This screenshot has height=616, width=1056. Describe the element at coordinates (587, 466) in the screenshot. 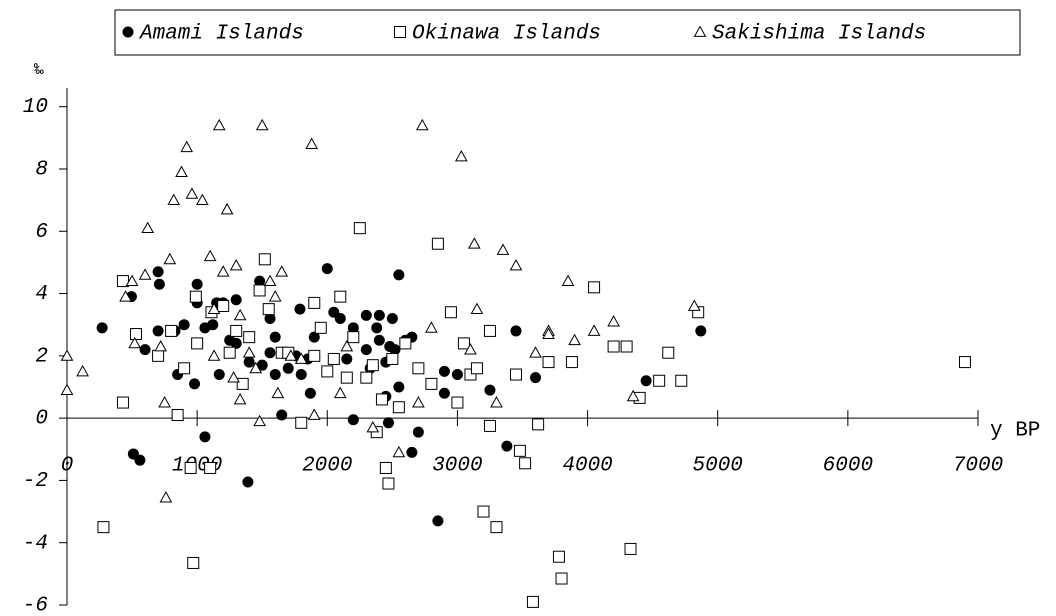

I see `x-tick-label: 4000` at that location.